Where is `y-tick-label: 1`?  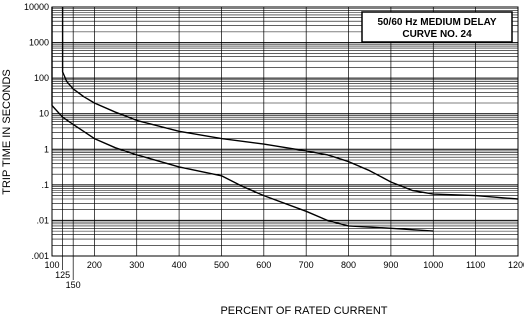 y-tick-label: 1 is located at coordinates (46, 149).